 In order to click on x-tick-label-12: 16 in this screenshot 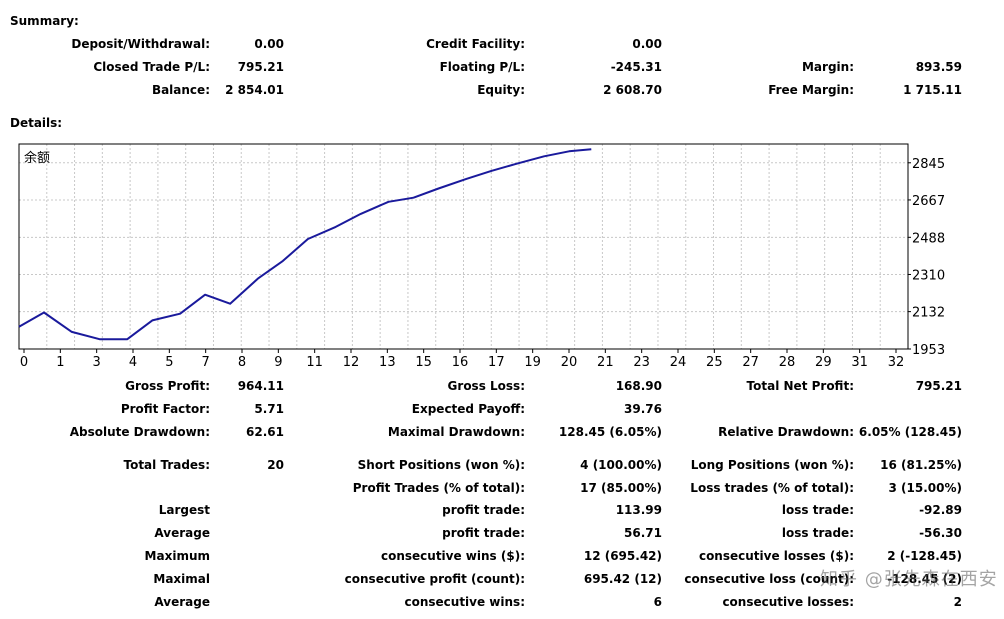, I will do `click(460, 362)`.